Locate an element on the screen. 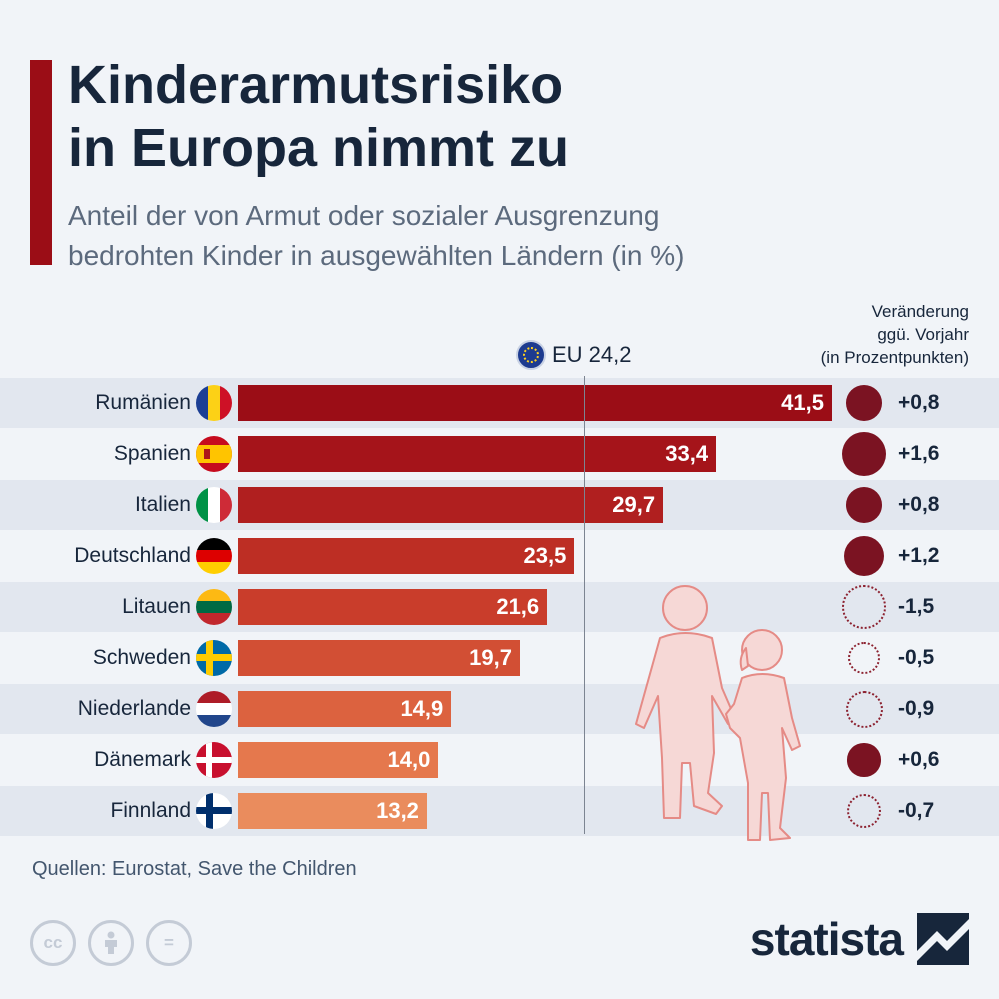 Image resolution: width=999 pixels, height=999 pixels. change-value-label: -0,5 is located at coordinates (916, 657).